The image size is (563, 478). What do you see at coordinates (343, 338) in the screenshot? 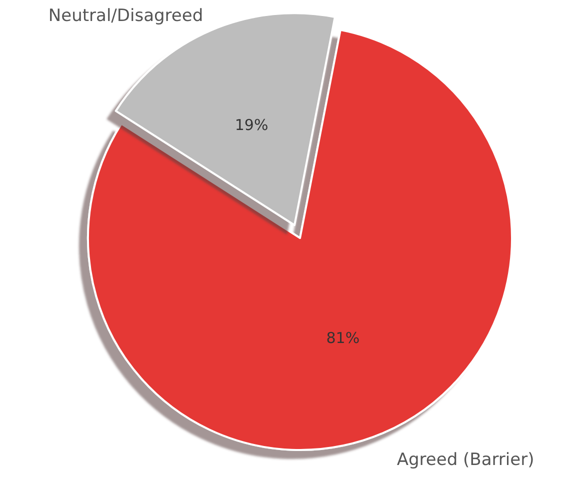
I see `data-label: 81%` at bounding box center [343, 338].